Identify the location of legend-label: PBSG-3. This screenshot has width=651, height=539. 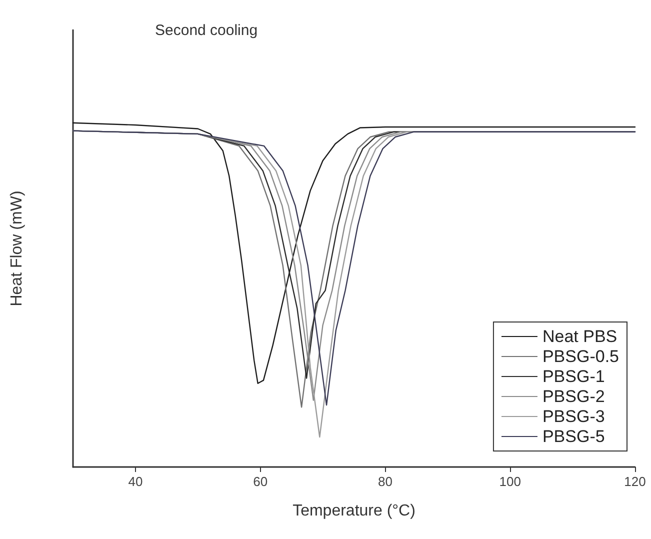
(573, 416).